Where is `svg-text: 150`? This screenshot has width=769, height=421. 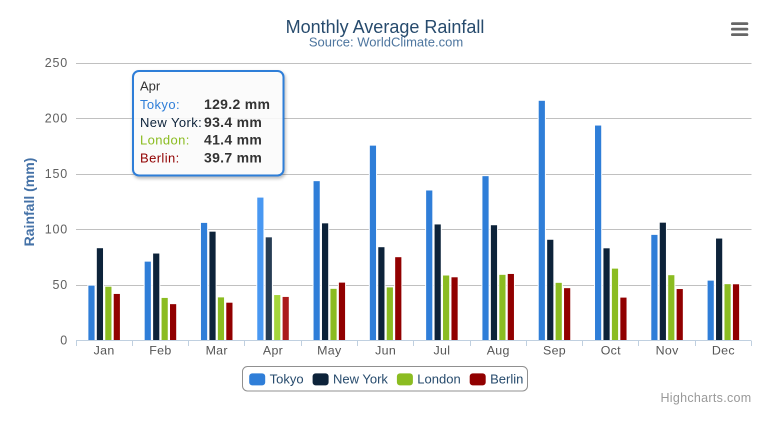
svg-text: 150 is located at coordinates (56, 174).